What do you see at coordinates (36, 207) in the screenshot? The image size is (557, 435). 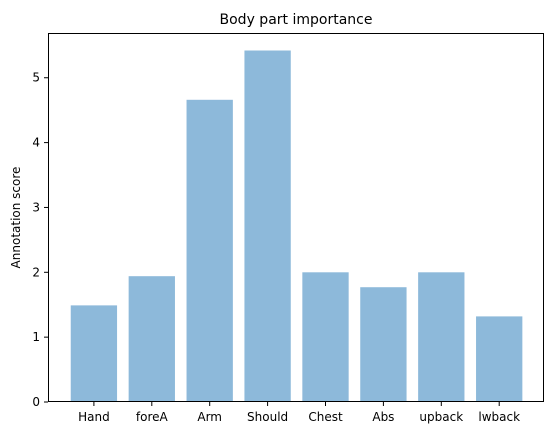 I see `y-tick-label: 3` at bounding box center [36, 207].